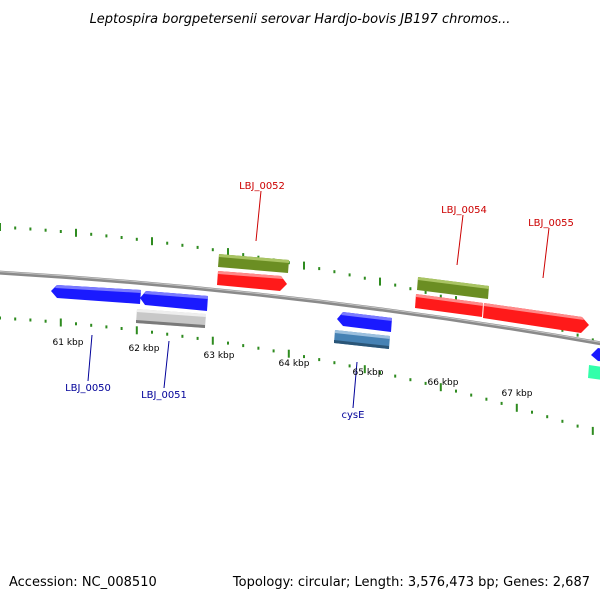 The width and height of the screenshot is (600, 600). What do you see at coordinates (83, 582) in the screenshot?
I see `accession-text: Accession: NC_008510` at bounding box center [83, 582].